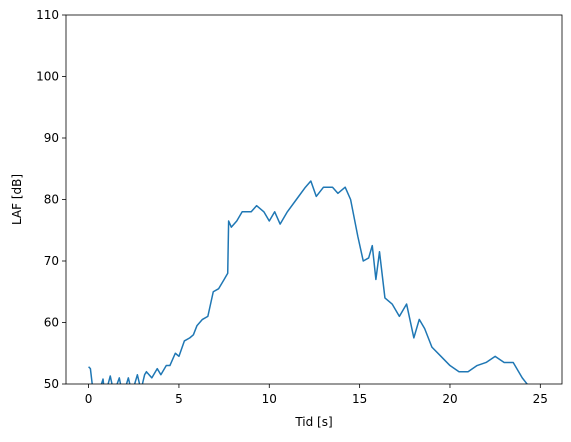  I want to click on x-tick-label: 20, so click(449, 399).